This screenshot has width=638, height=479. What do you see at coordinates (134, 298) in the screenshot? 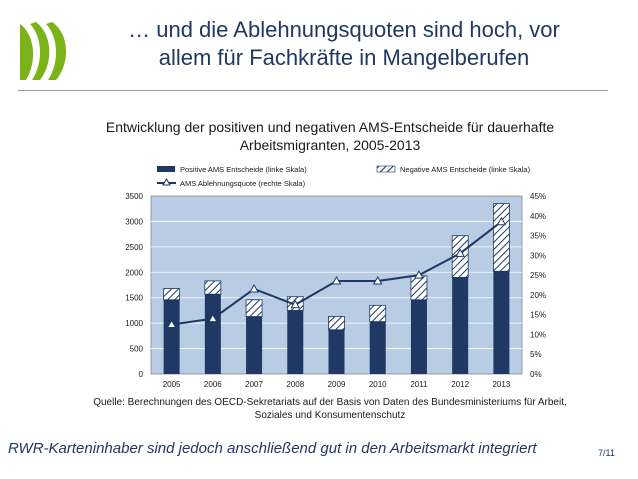
I see `y-left-tick-label: 1500` at bounding box center [134, 298].